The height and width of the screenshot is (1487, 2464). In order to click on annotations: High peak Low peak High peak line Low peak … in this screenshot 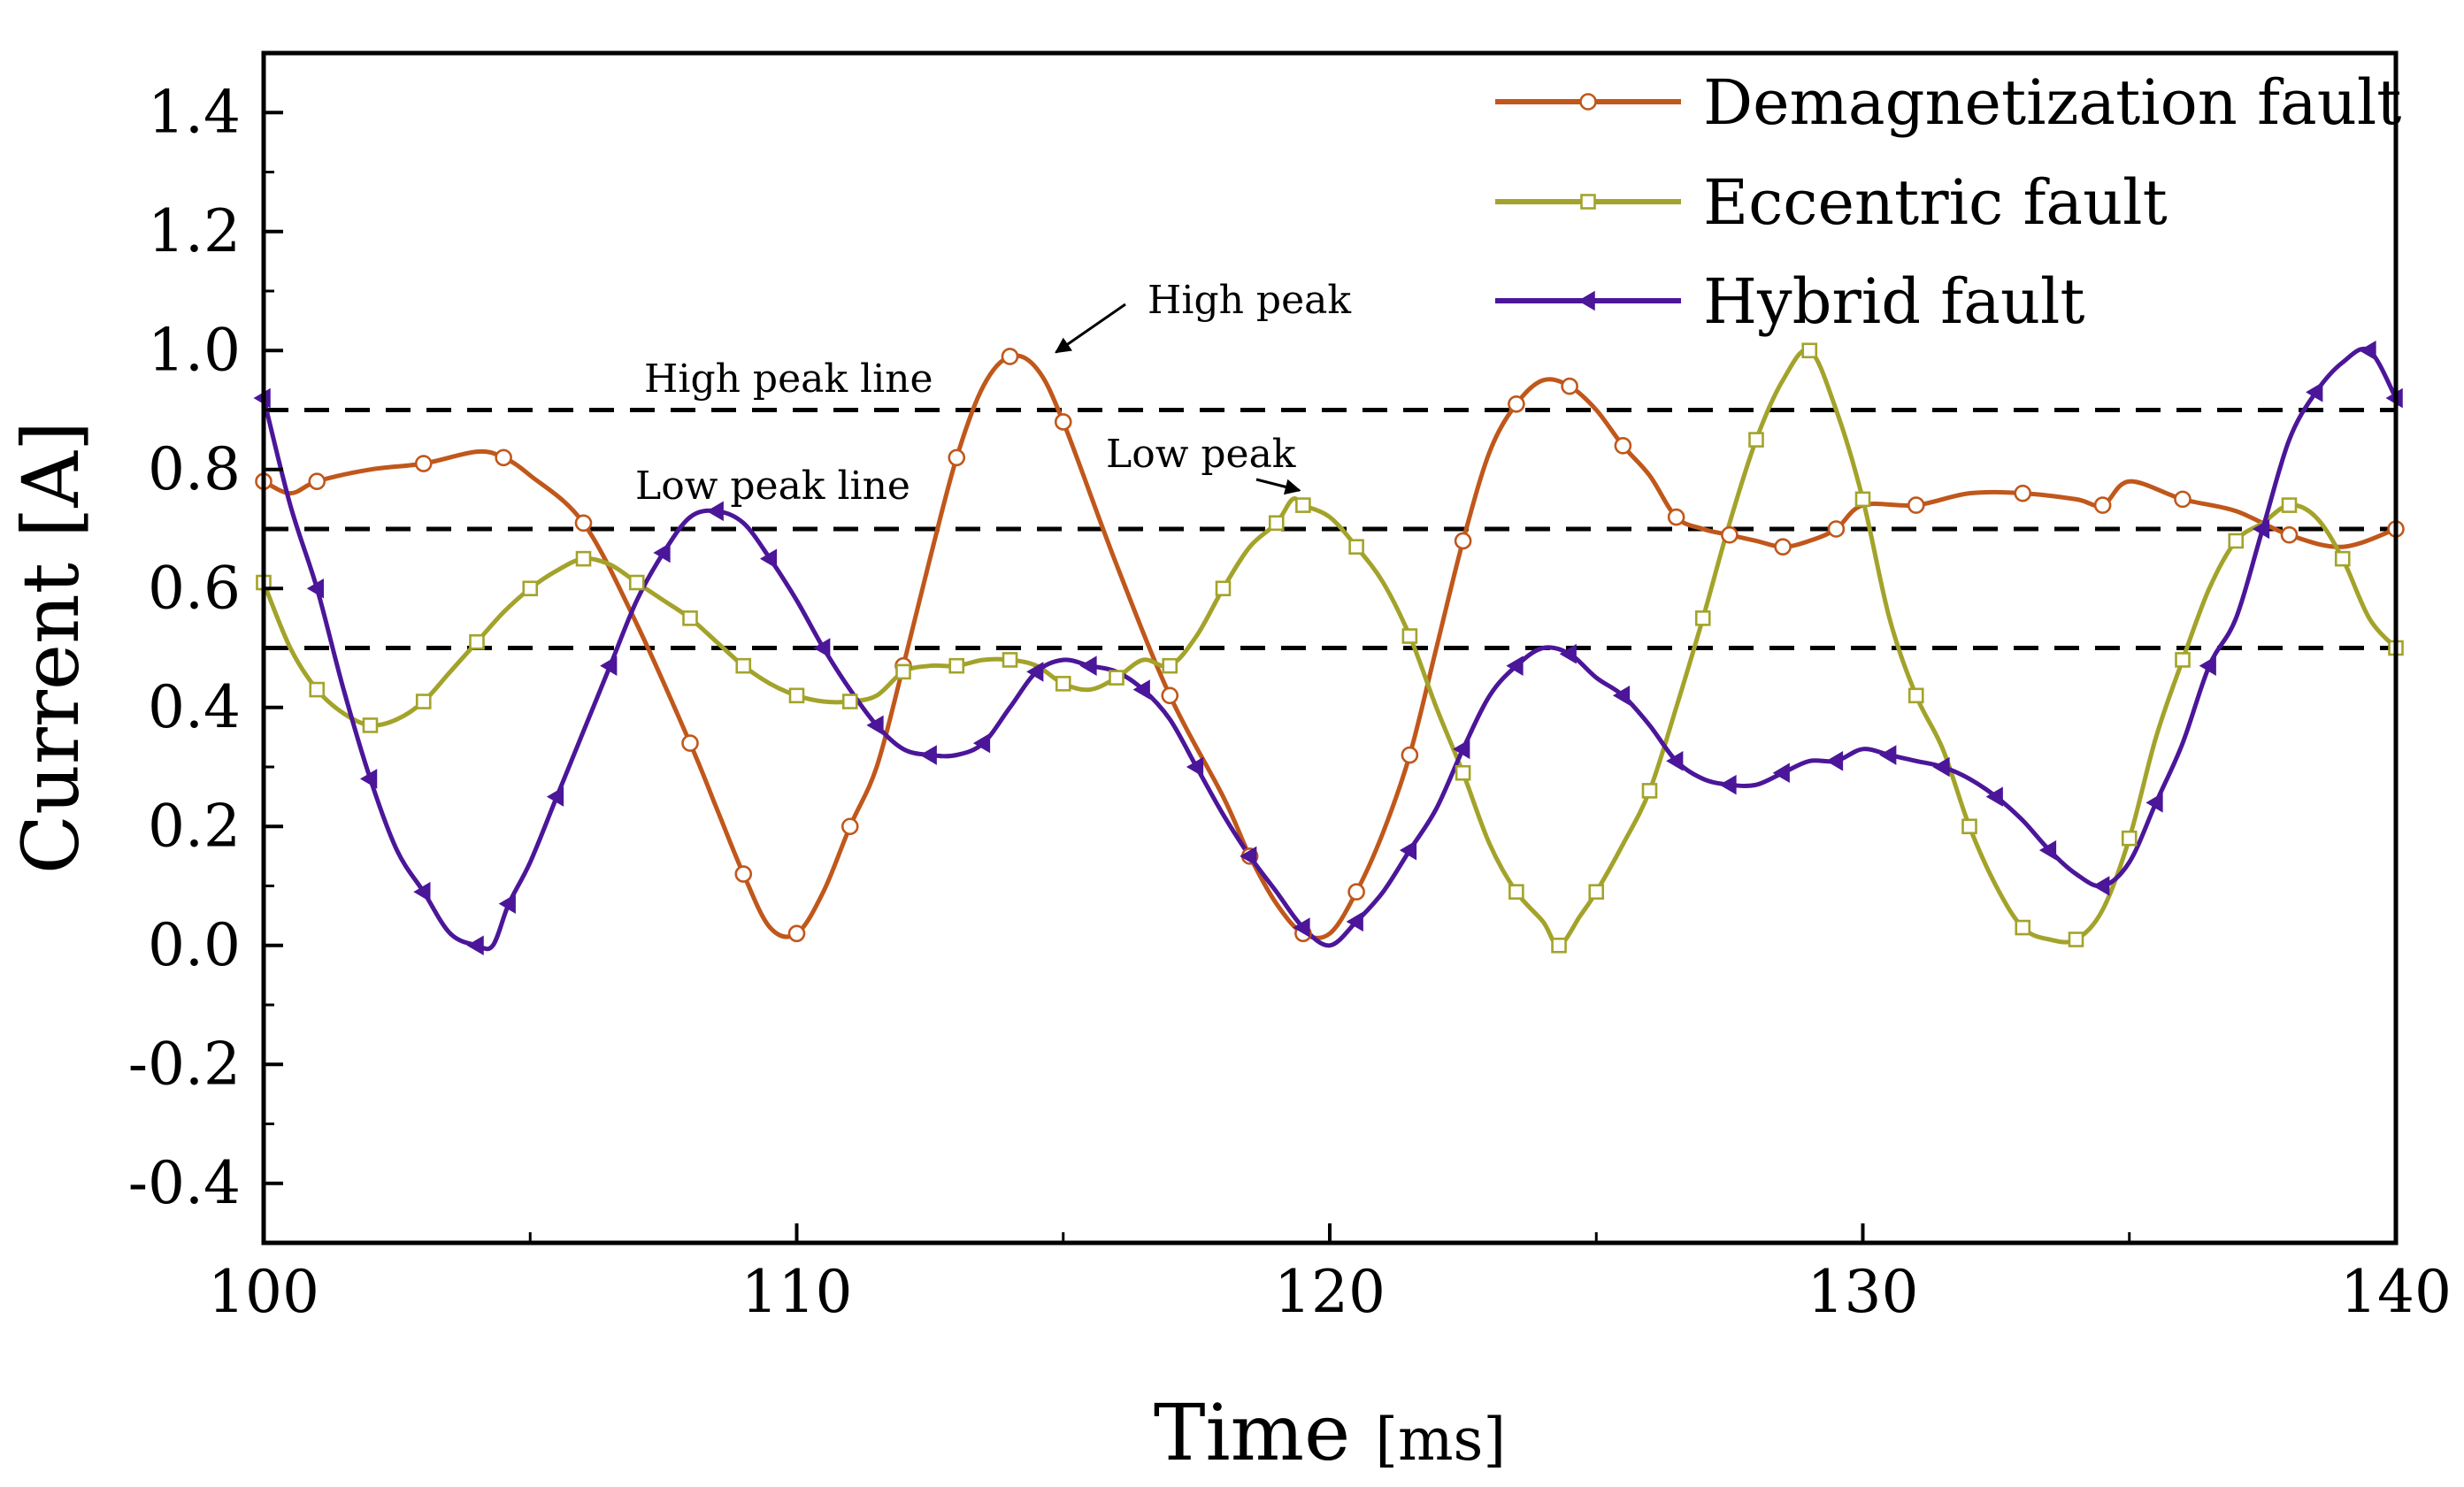, I will do `click(993, 393)`.